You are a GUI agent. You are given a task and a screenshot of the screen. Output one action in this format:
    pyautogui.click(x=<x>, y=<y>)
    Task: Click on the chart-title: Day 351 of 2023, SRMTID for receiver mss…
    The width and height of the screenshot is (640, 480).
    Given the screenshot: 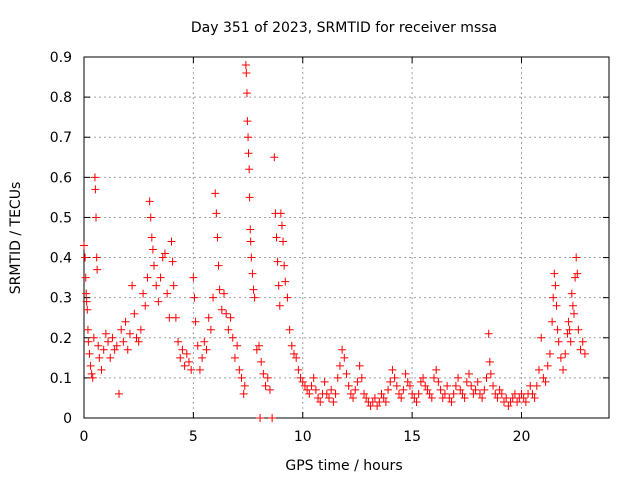 What is the action you would take?
    pyautogui.click(x=344, y=28)
    